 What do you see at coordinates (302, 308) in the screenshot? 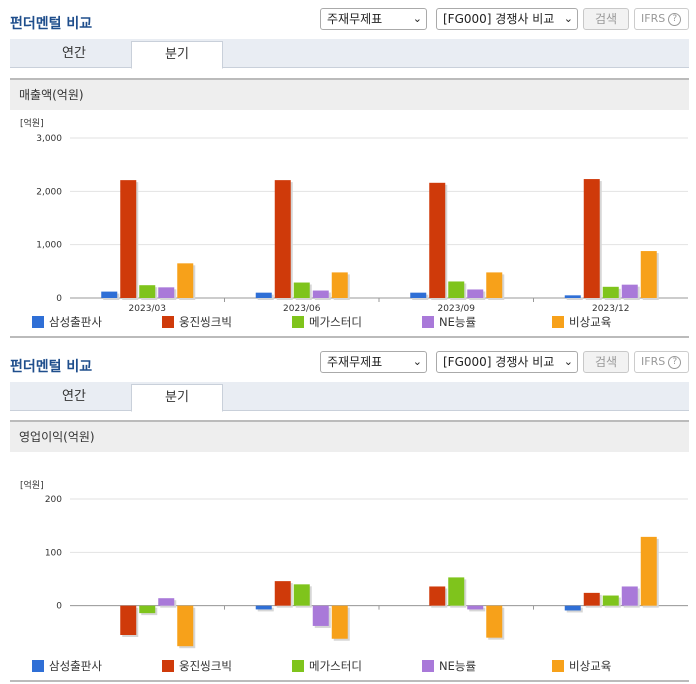
I see `x-tick-label: 2023/06` at bounding box center [302, 308].